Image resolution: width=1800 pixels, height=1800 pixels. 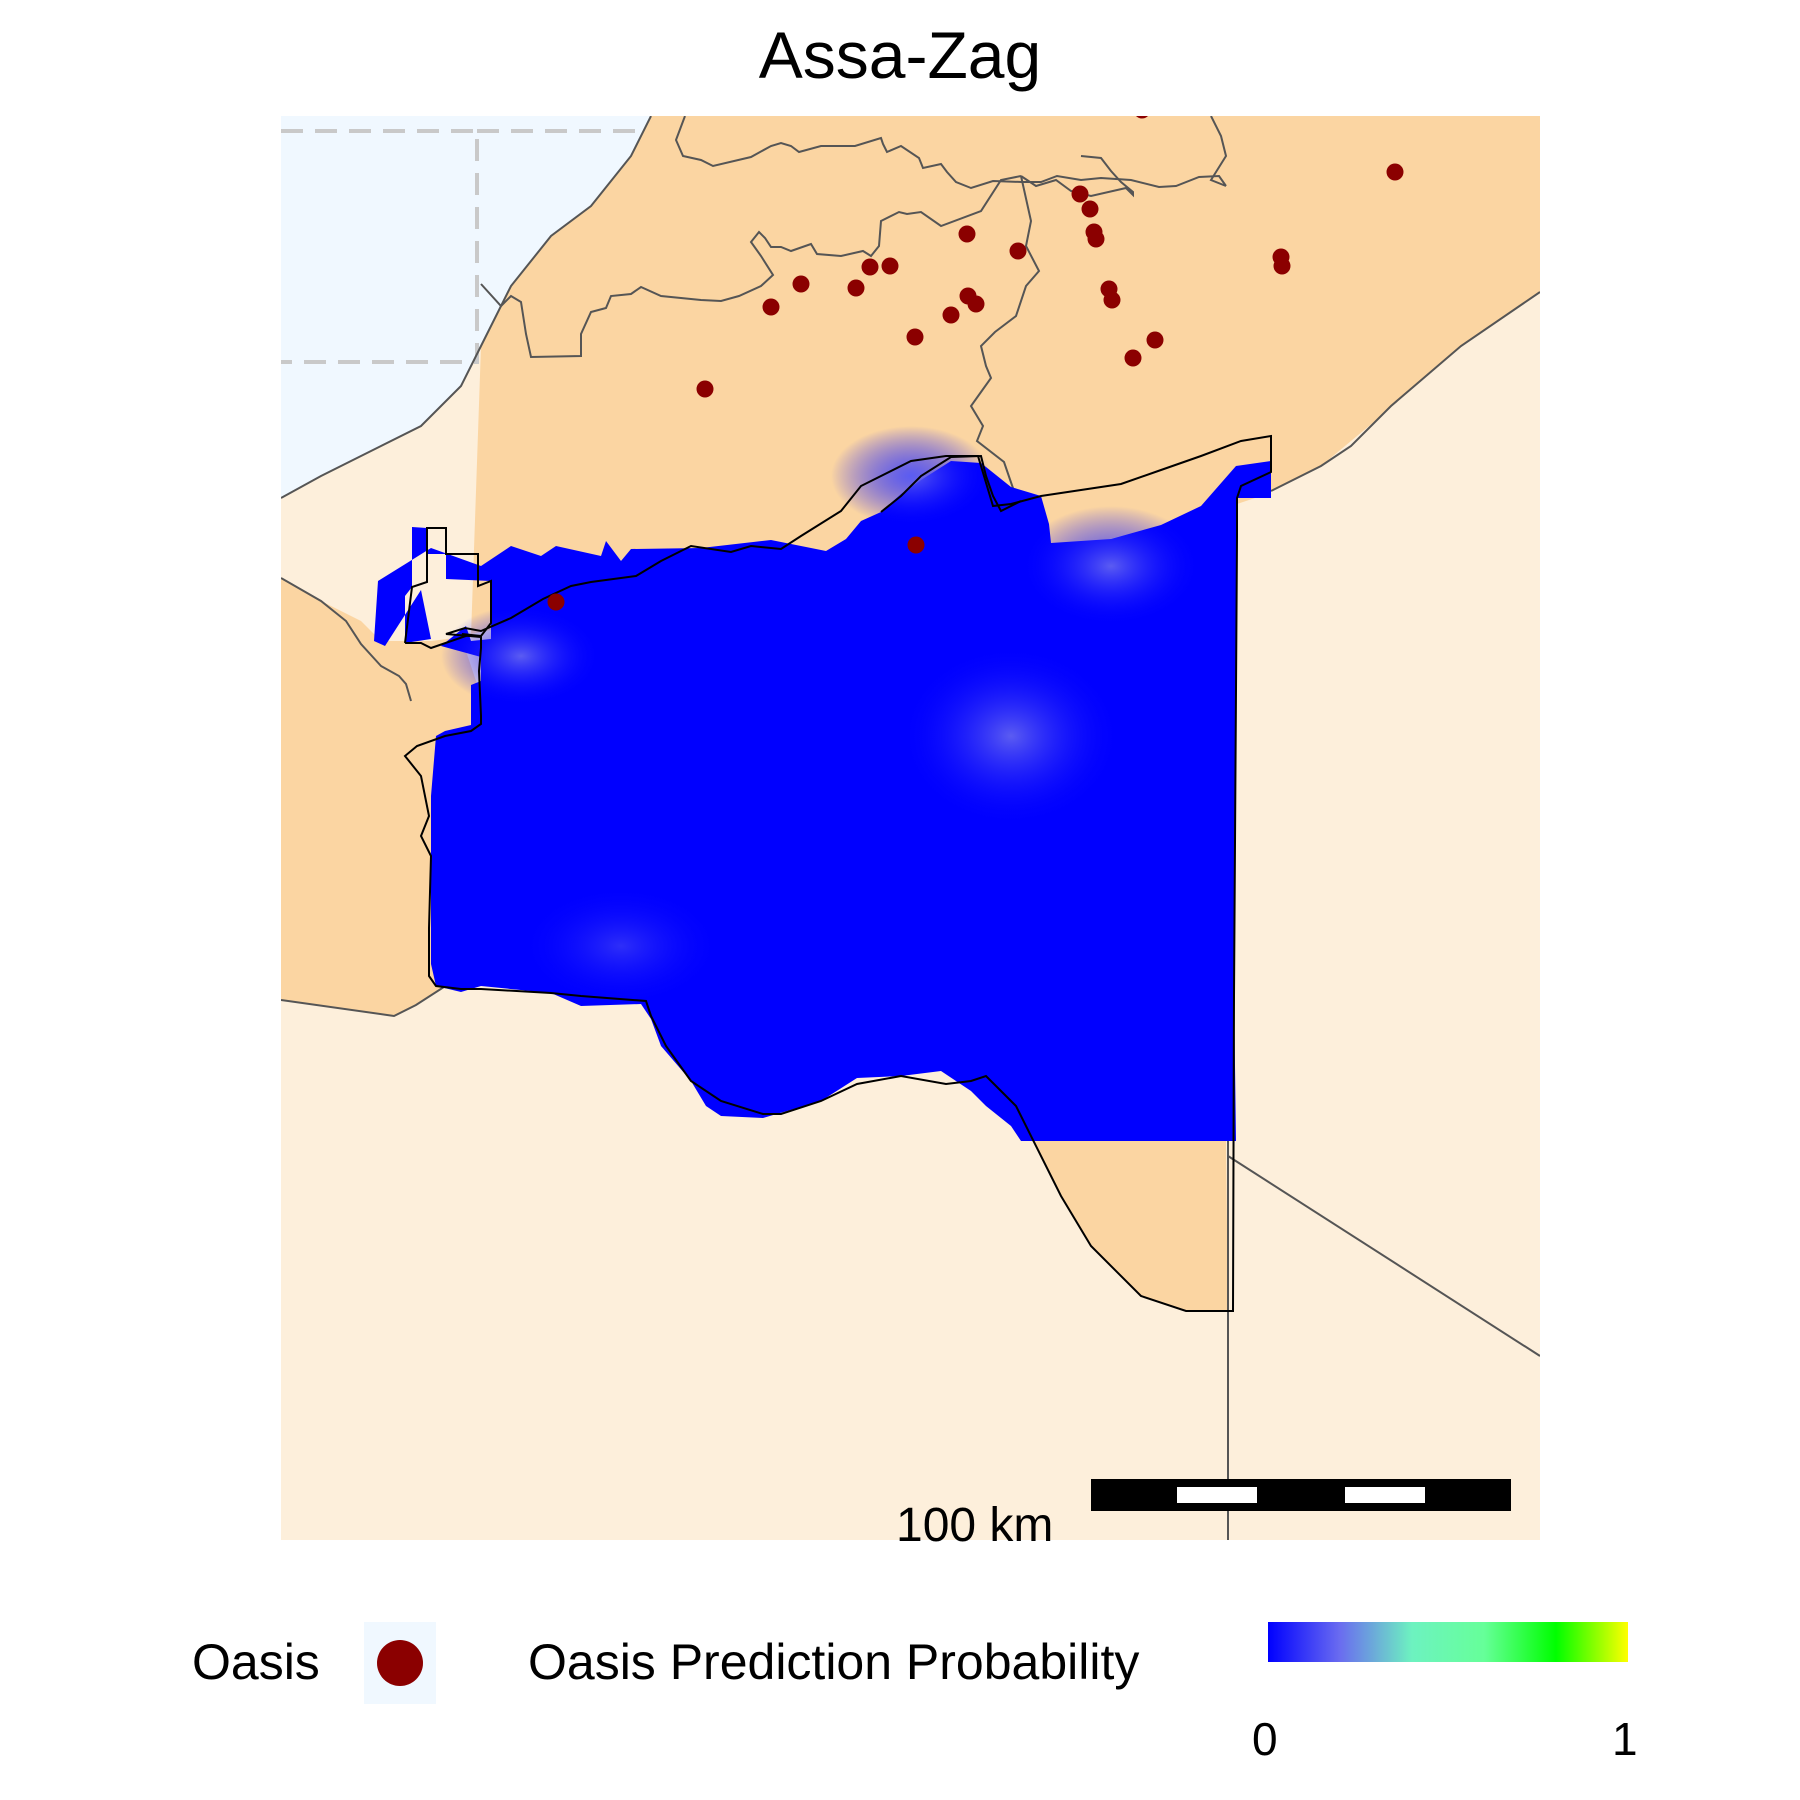 I want to click on assa-zag-outline-north, so click(x=713, y=552).